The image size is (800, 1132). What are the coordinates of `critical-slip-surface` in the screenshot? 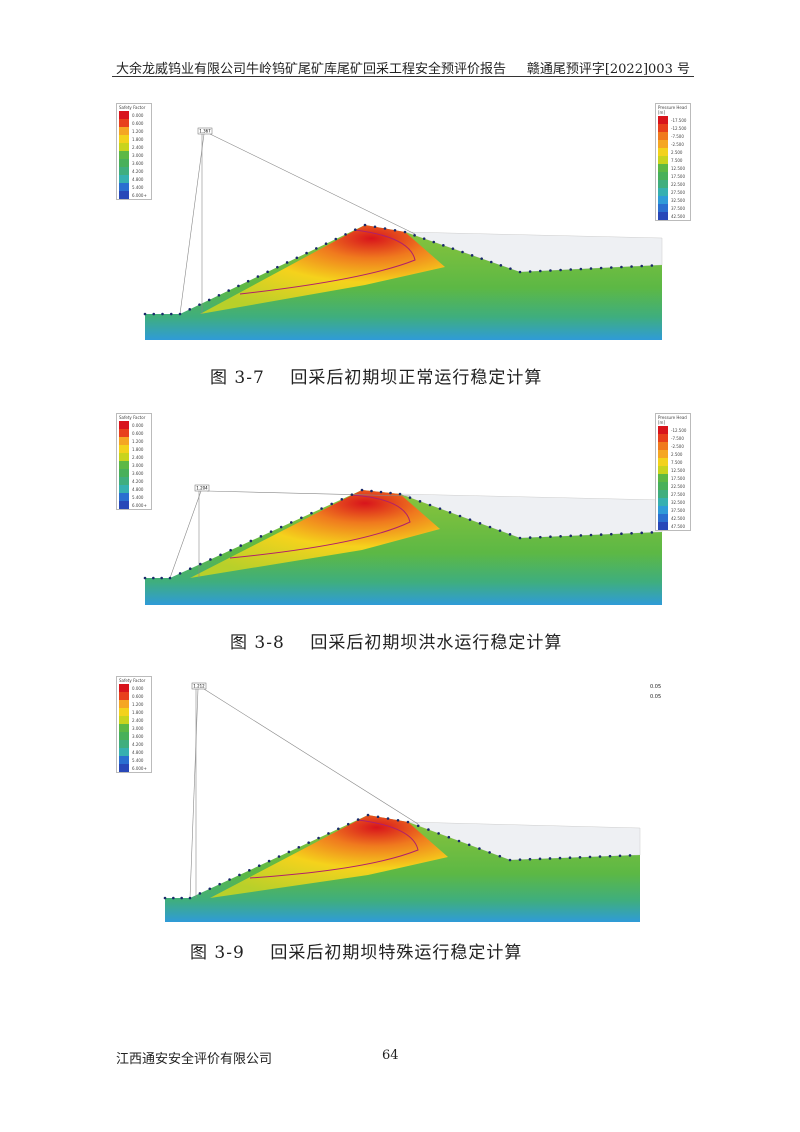 It's located at (334, 849).